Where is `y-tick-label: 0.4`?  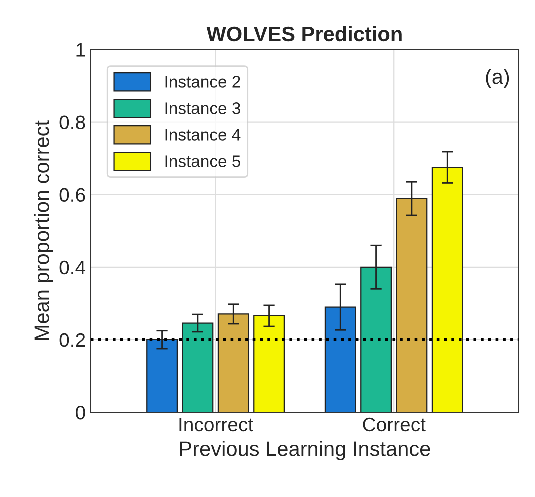
y-tick-label: 0.4 is located at coordinates (73, 267).